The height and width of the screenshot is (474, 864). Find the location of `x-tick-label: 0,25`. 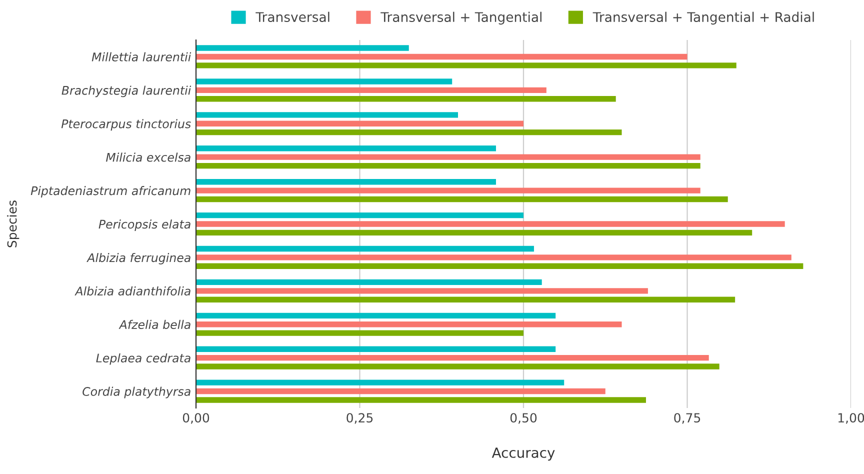

x-tick-label: 0,25 is located at coordinates (359, 418).